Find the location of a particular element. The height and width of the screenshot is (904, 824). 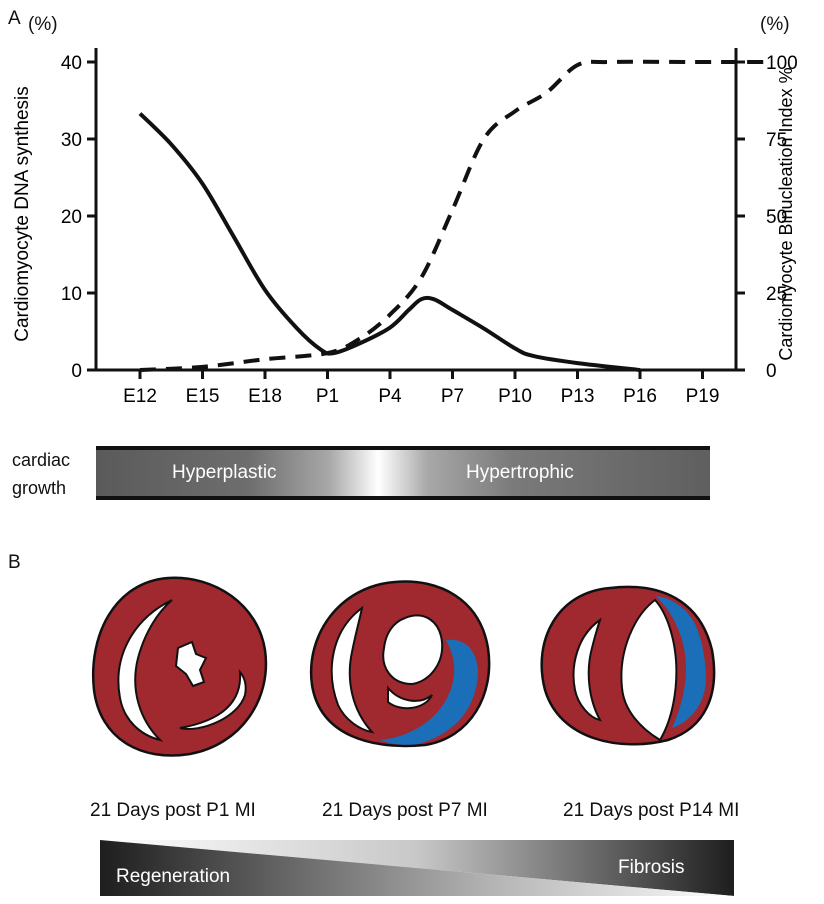

left-tick-label: 0 is located at coordinates (76, 371).